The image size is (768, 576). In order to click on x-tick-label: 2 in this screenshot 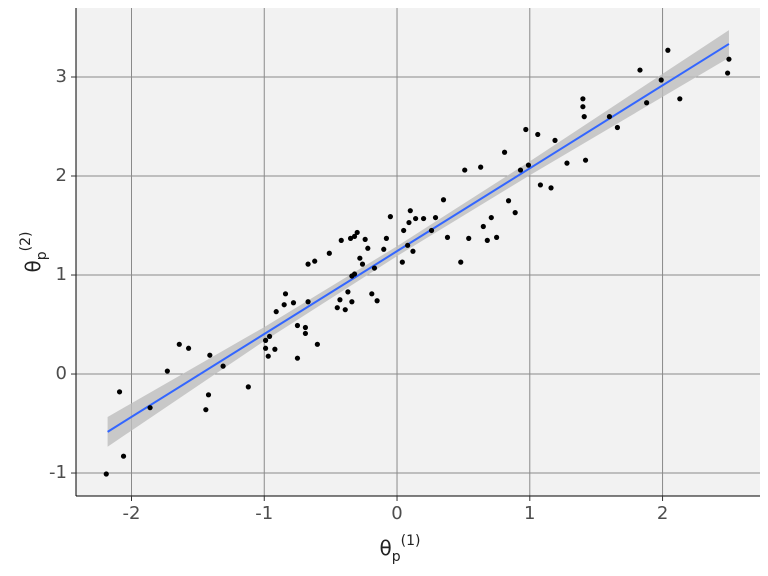, I will do `click(662, 513)`.